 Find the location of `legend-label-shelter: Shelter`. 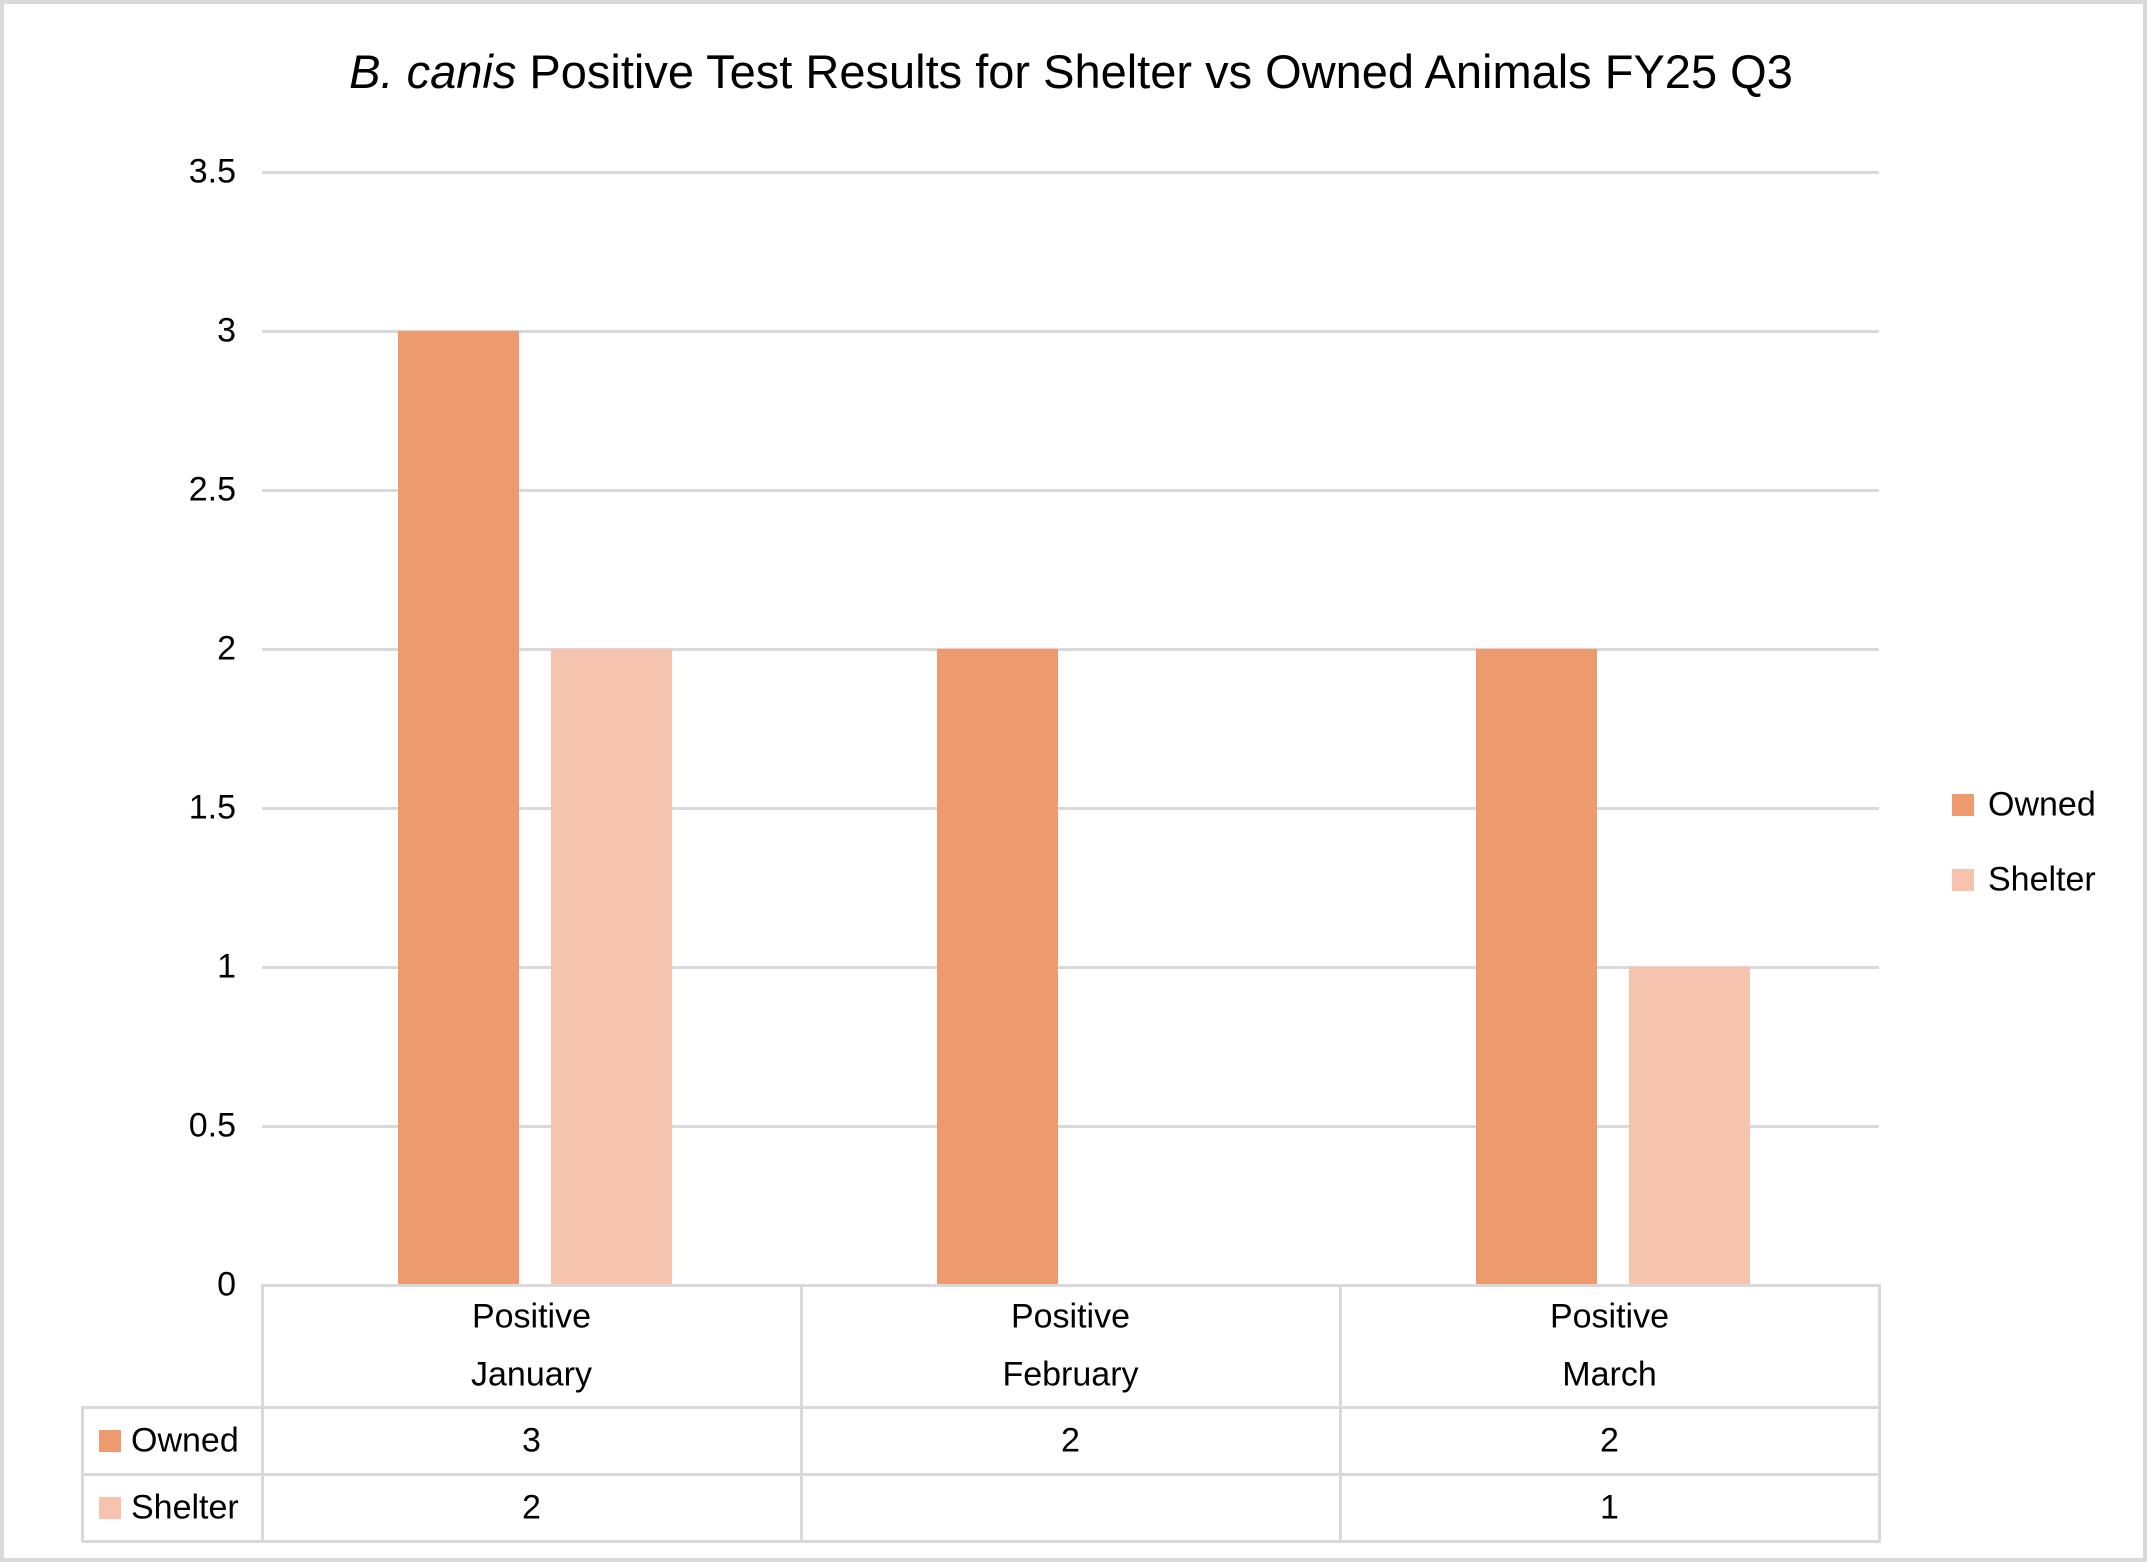

legend-label-shelter: Shelter is located at coordinates (2042, 879).